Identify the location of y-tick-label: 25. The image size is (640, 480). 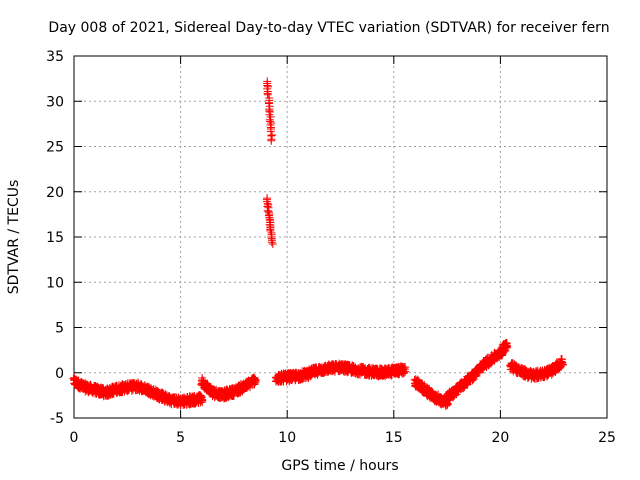
(55, 148).